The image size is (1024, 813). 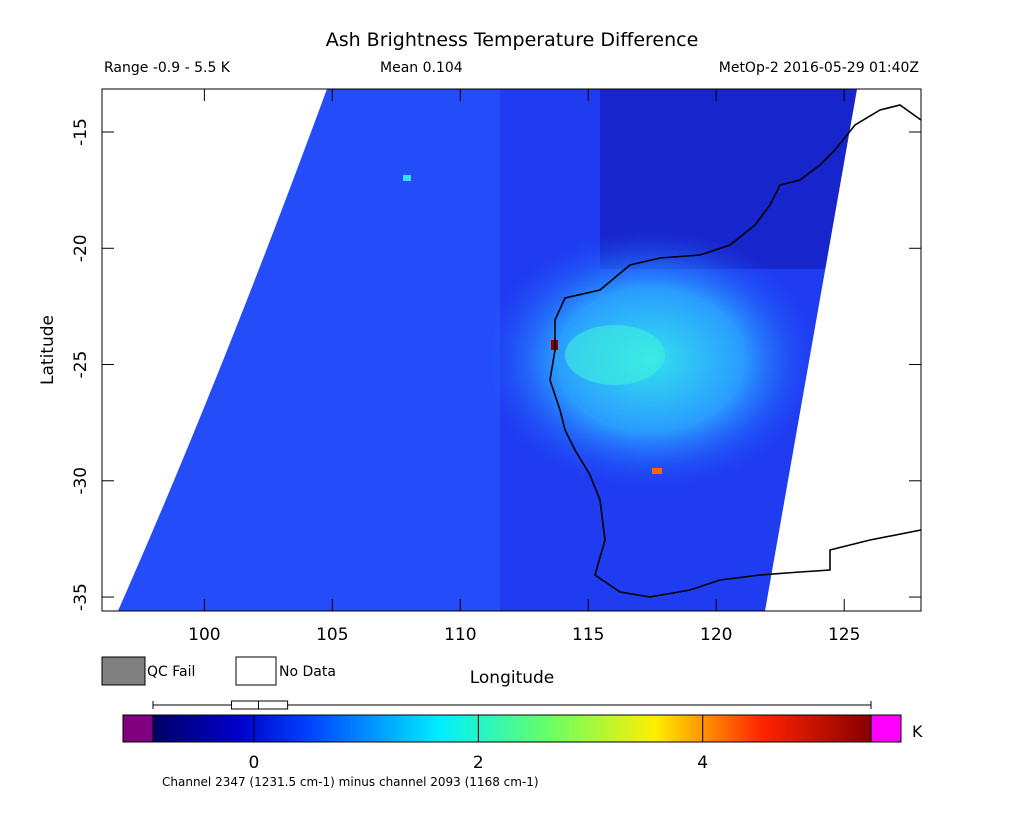 What do you see at coordinates (254, 763) in the screenshot?
I see `colorbar-tick-label: 0` at bounding box center [254, 763].